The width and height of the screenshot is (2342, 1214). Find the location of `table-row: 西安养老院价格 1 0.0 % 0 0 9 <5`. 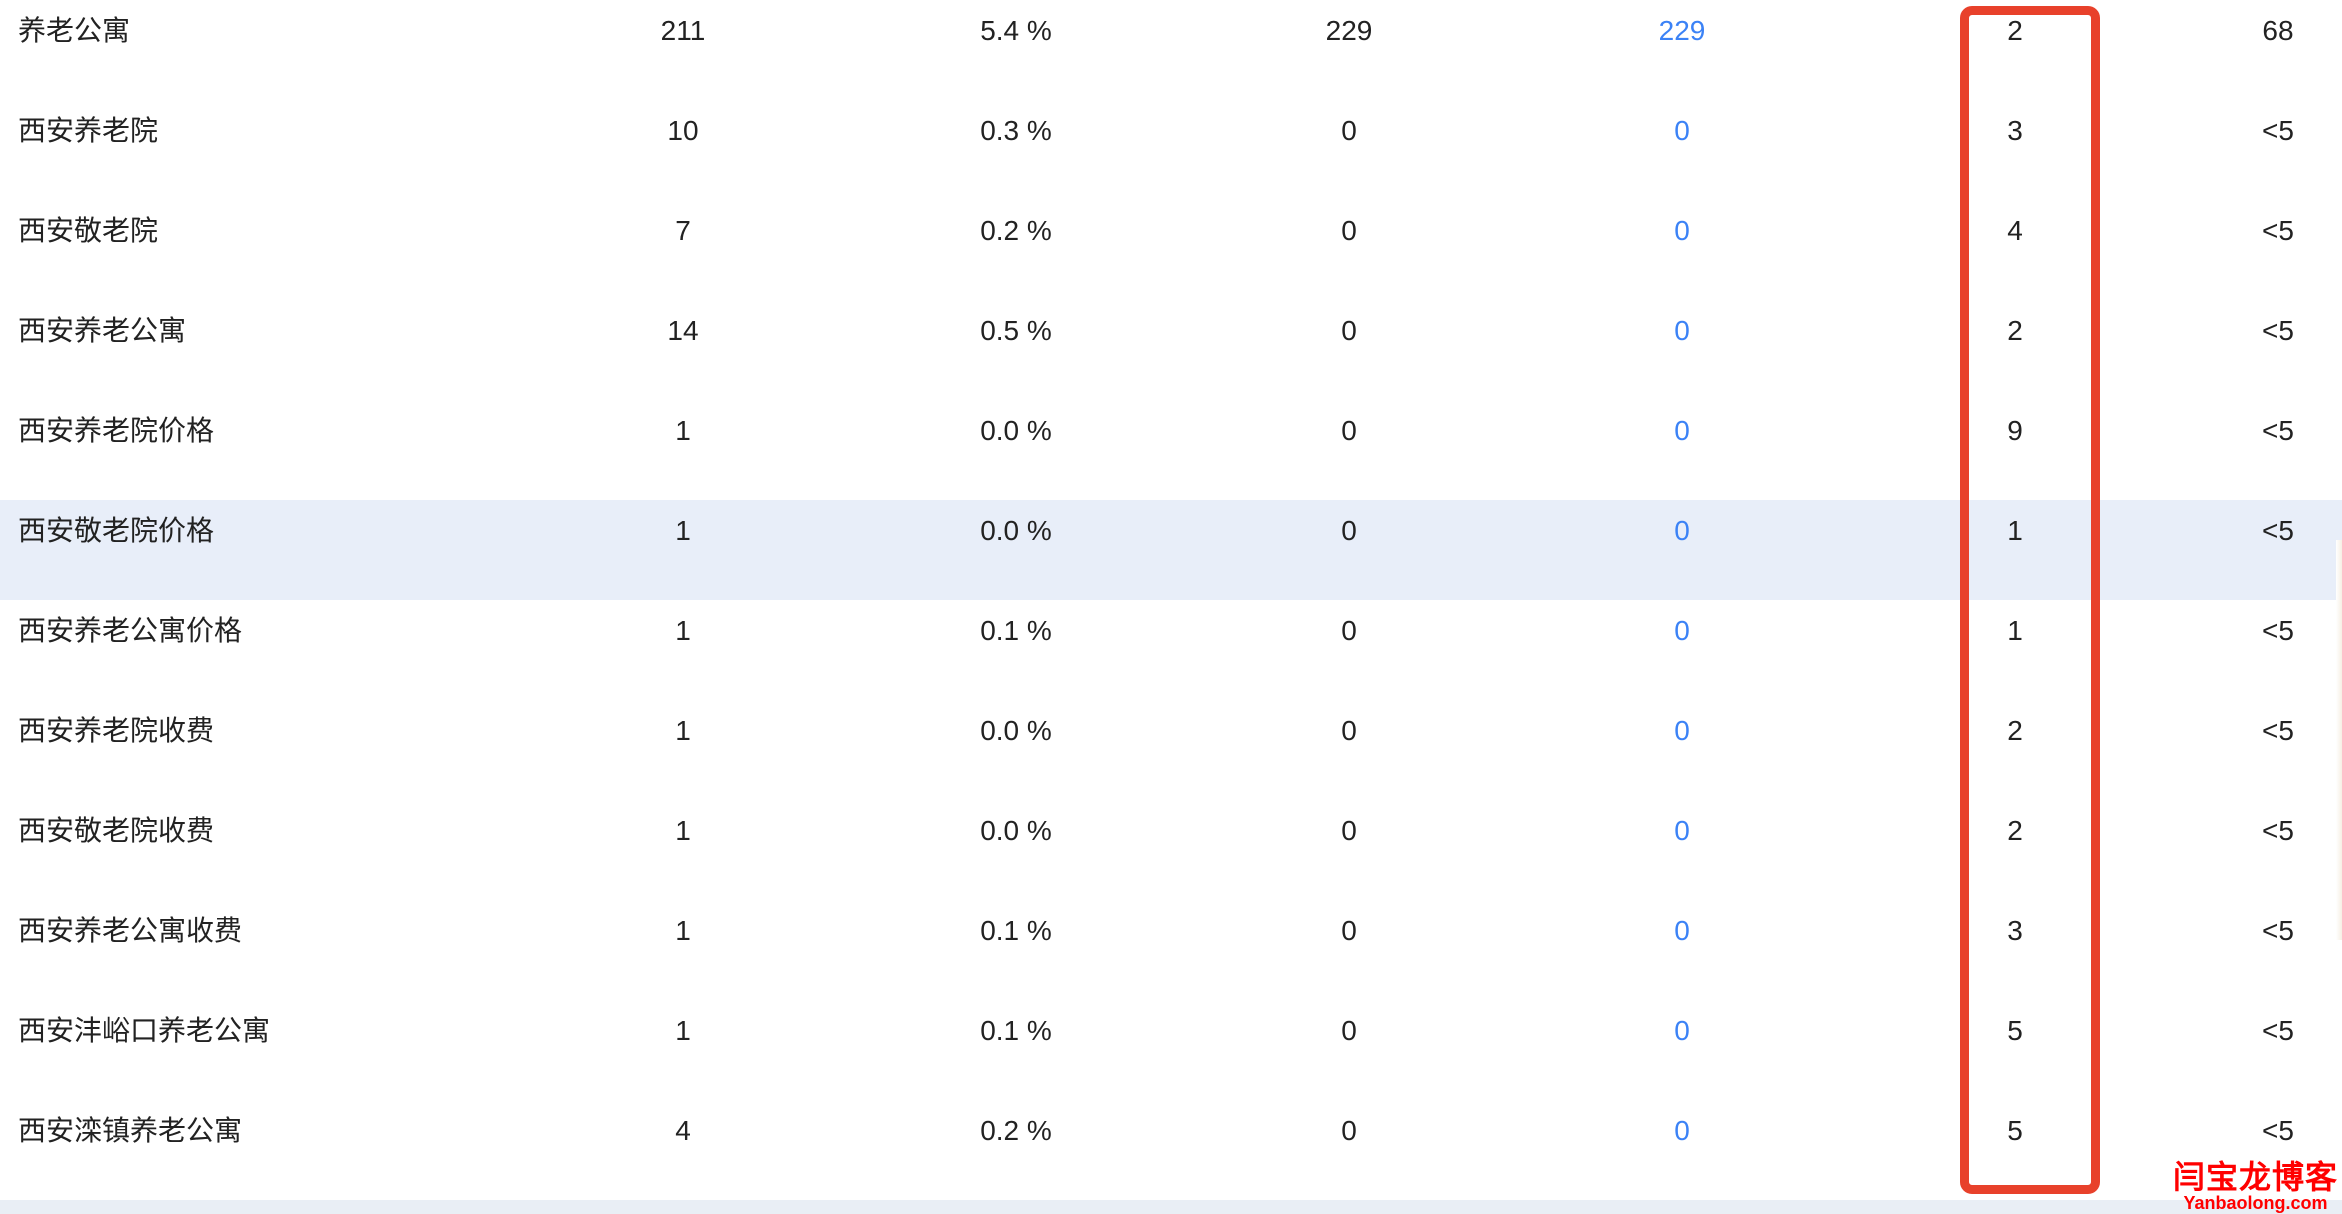

table-row: 西安养老院价格 1 0.0 % 0 0 9 <5 is located at coordinates (1171, 450).